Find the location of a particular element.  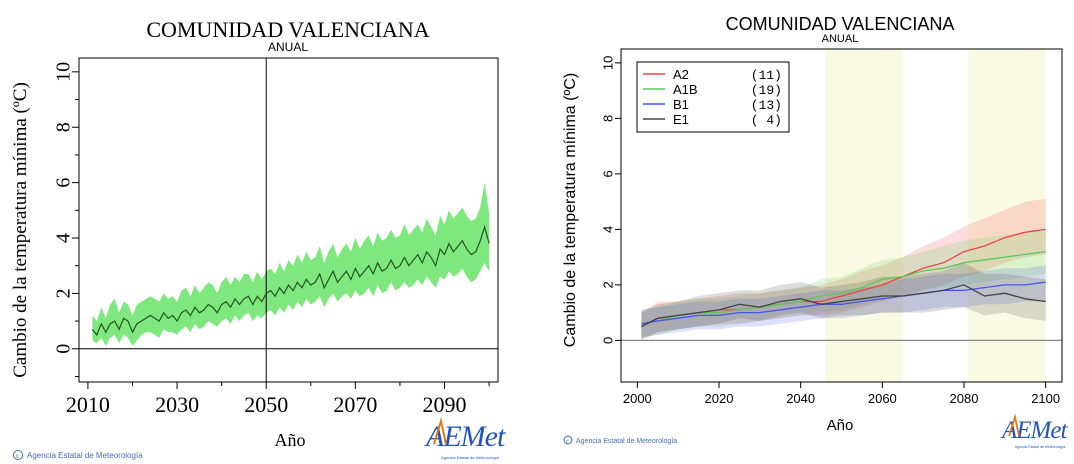

right-credit: c Agencia Estatal de Meteorología is located at coordinates (620, 440).